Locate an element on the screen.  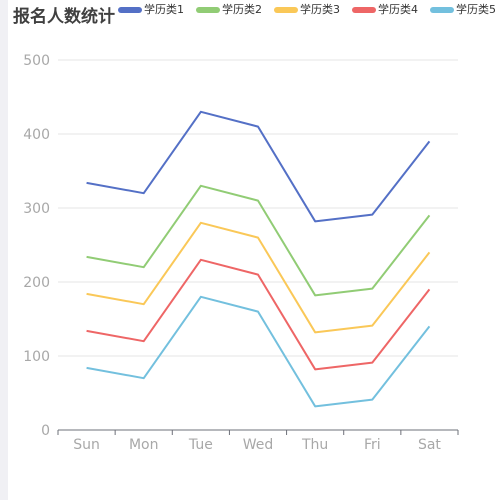
chart-title: 报名人数统计 is located at coordinates (64, 17).